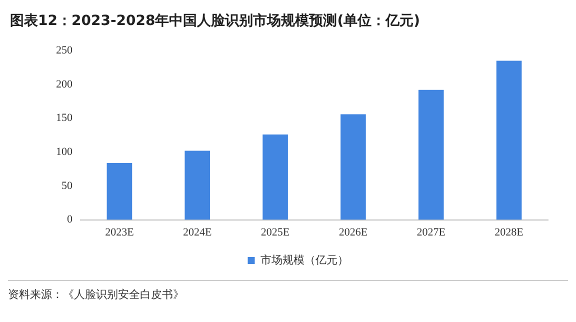  Describe the element at coordinates (119, 232) in the screenshot. I see `x-tick-label: 2023E` at that location.